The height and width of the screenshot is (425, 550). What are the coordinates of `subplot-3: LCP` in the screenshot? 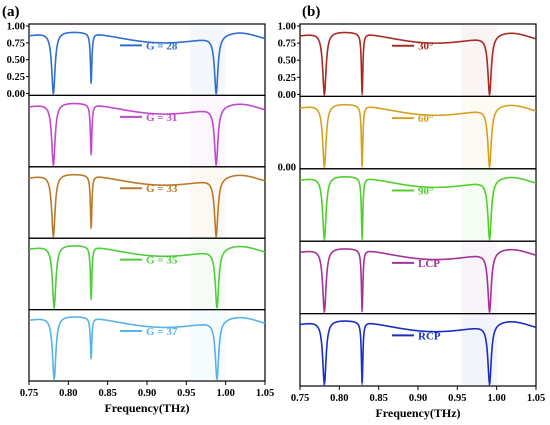 It's located at (418, 277).